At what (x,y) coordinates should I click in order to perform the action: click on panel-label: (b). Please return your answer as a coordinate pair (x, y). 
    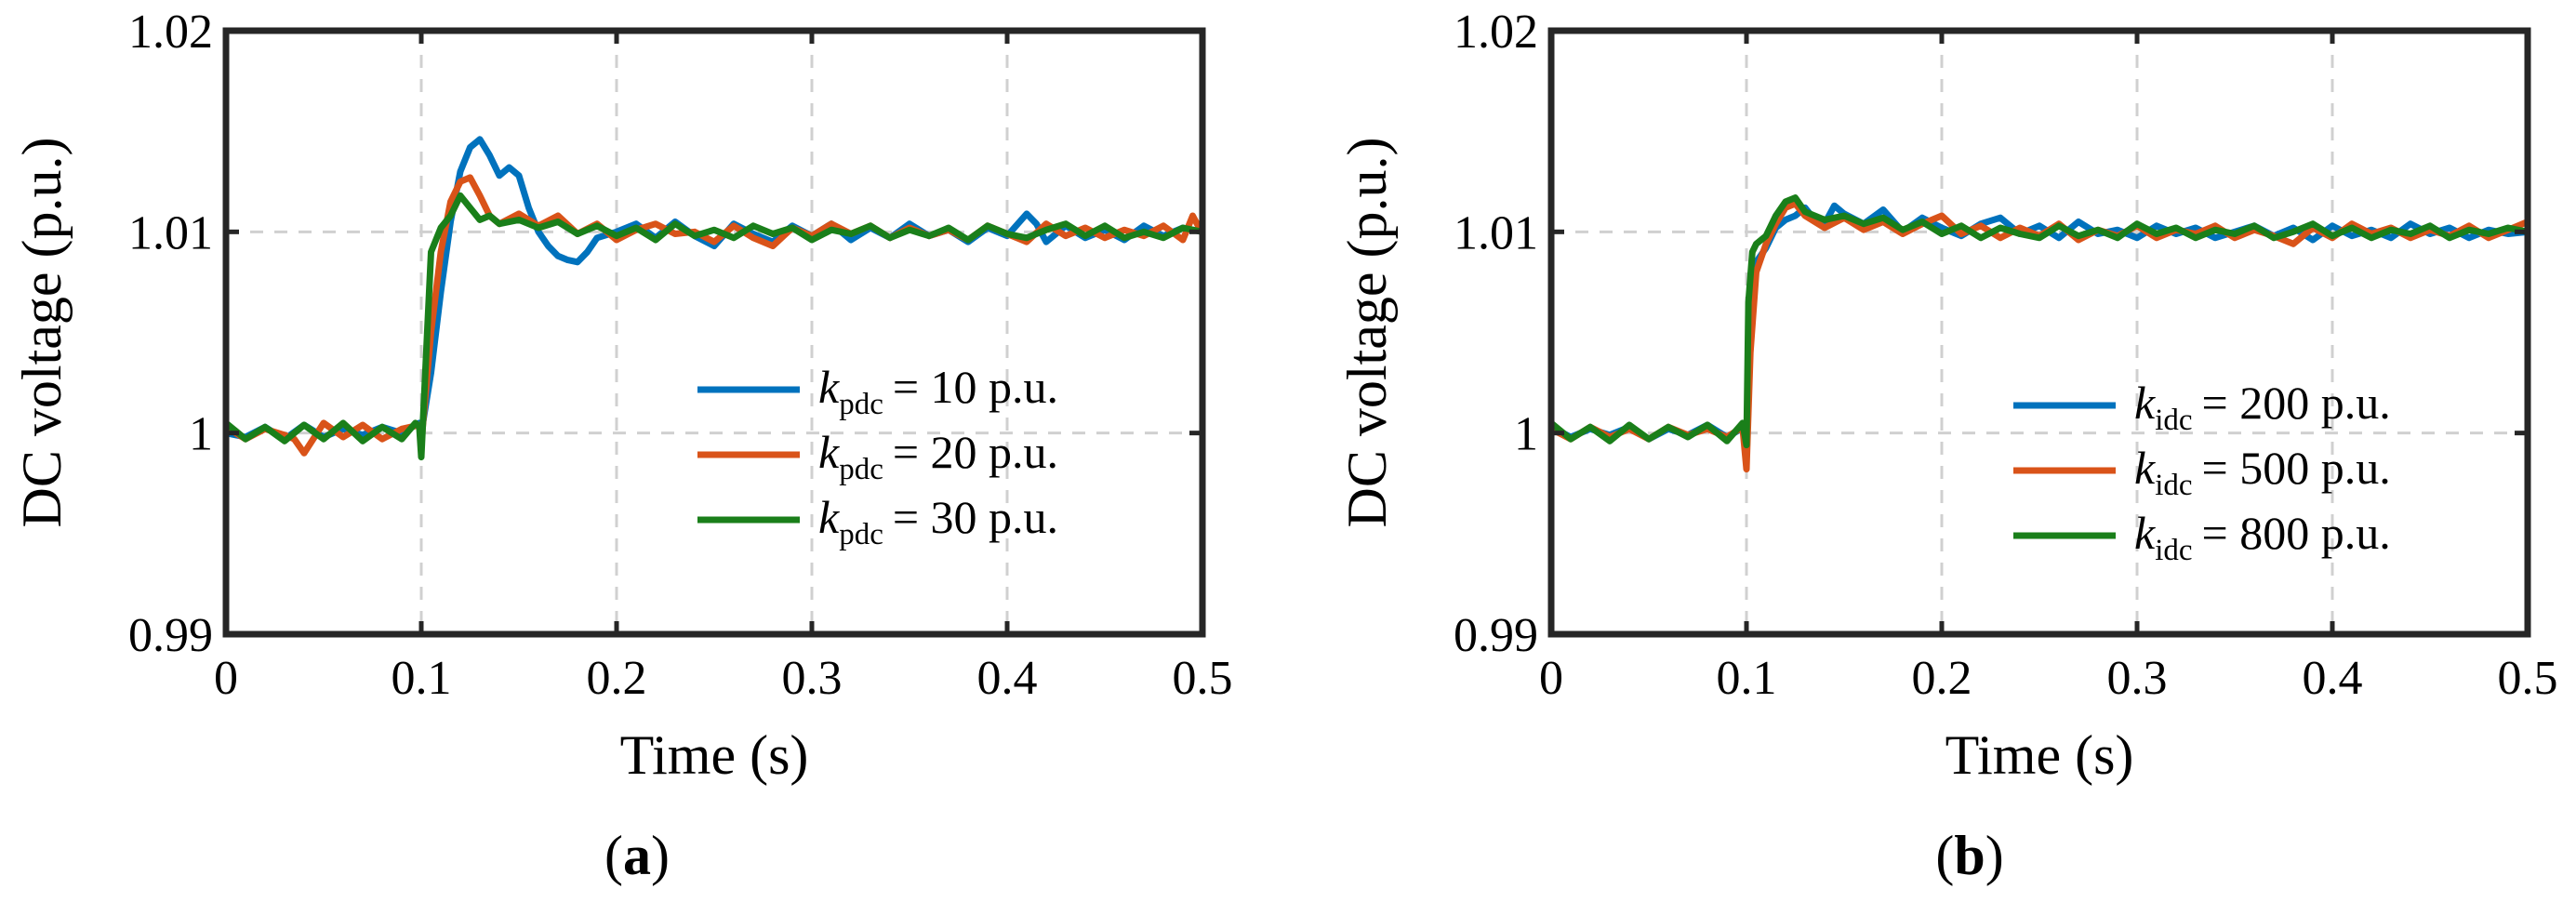
    Looking at the image, I should click on (1969, 855).